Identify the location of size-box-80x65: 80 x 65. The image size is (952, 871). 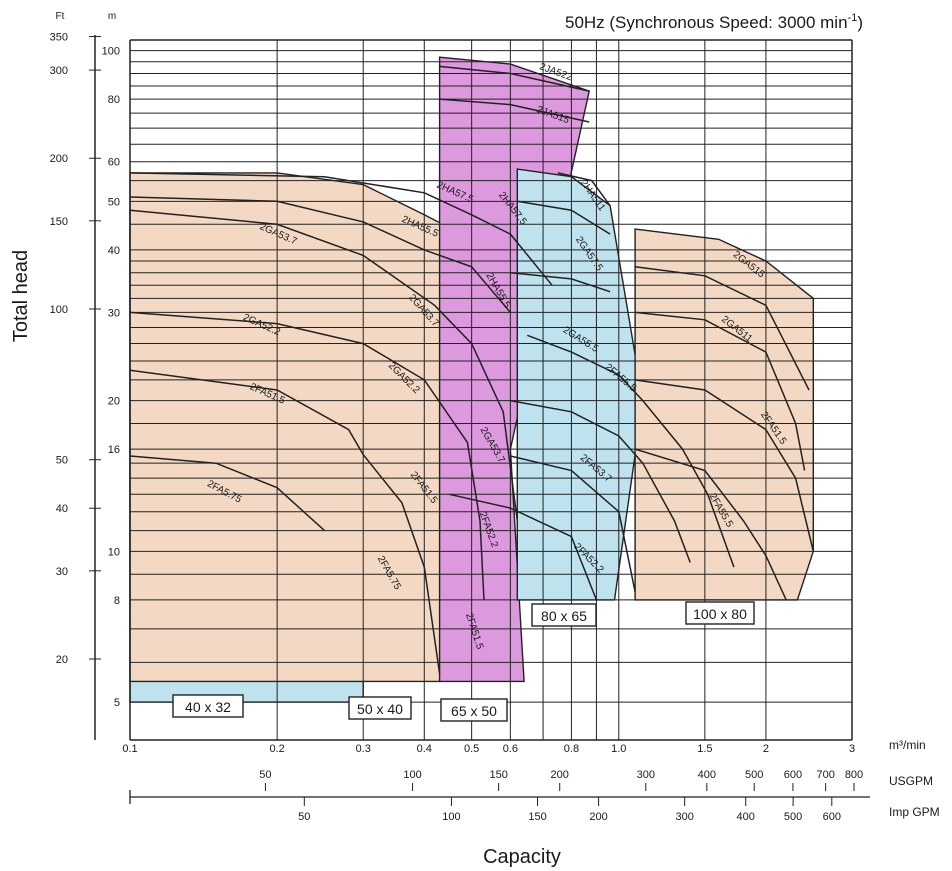
(564, 615).